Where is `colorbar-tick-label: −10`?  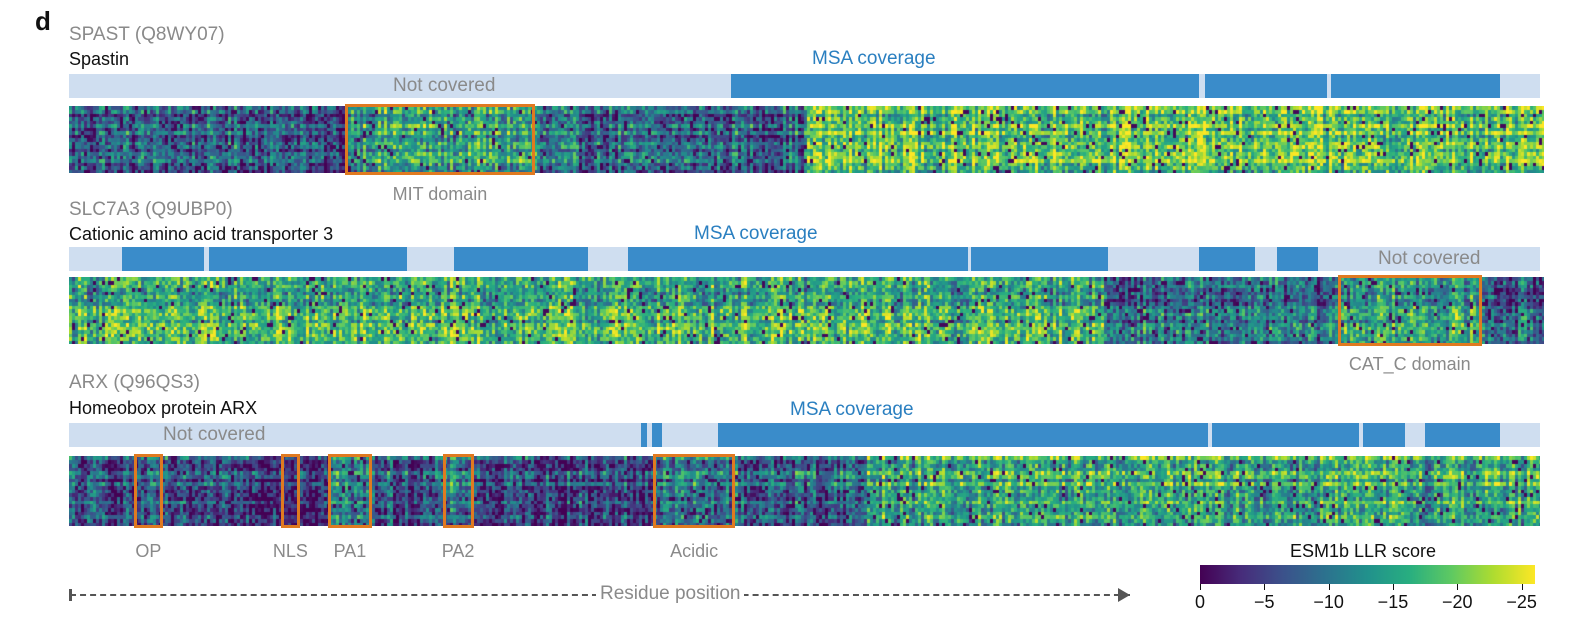 colorbar-tick-label: −10 is located at coordinates (1328, 602).